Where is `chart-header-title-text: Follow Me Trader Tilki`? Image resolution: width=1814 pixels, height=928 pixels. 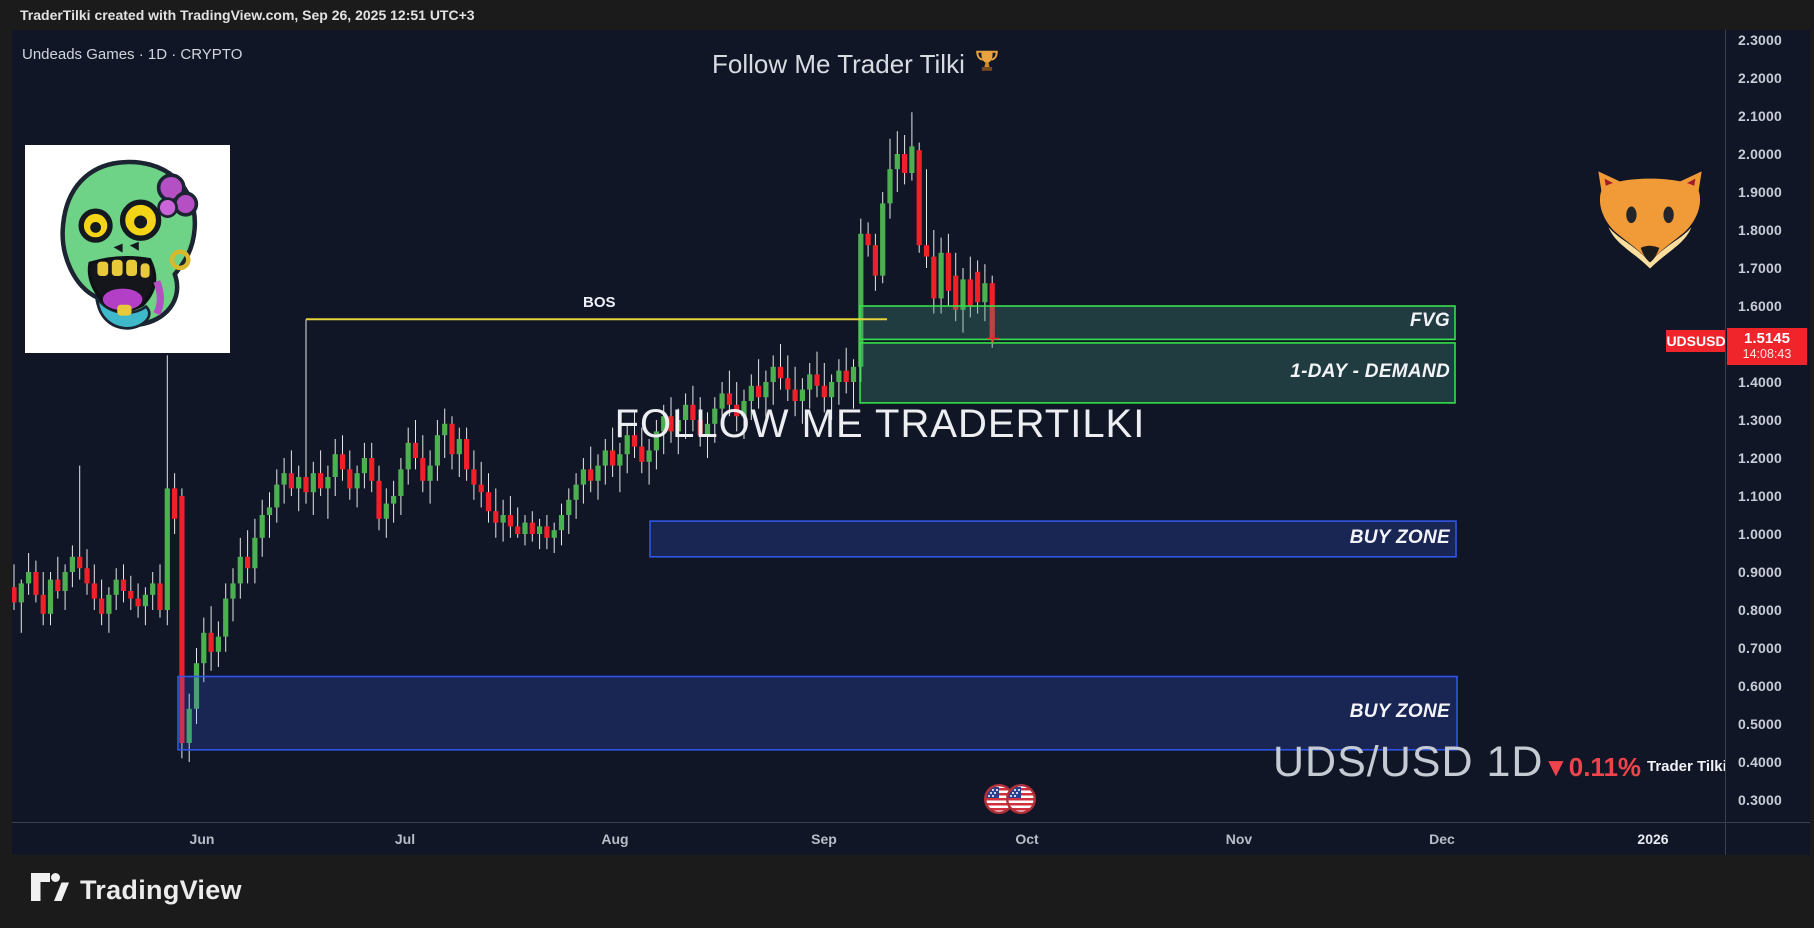
chart-header-title-text: Follow Me Trader Tilki is located at coordinates (838, 64).